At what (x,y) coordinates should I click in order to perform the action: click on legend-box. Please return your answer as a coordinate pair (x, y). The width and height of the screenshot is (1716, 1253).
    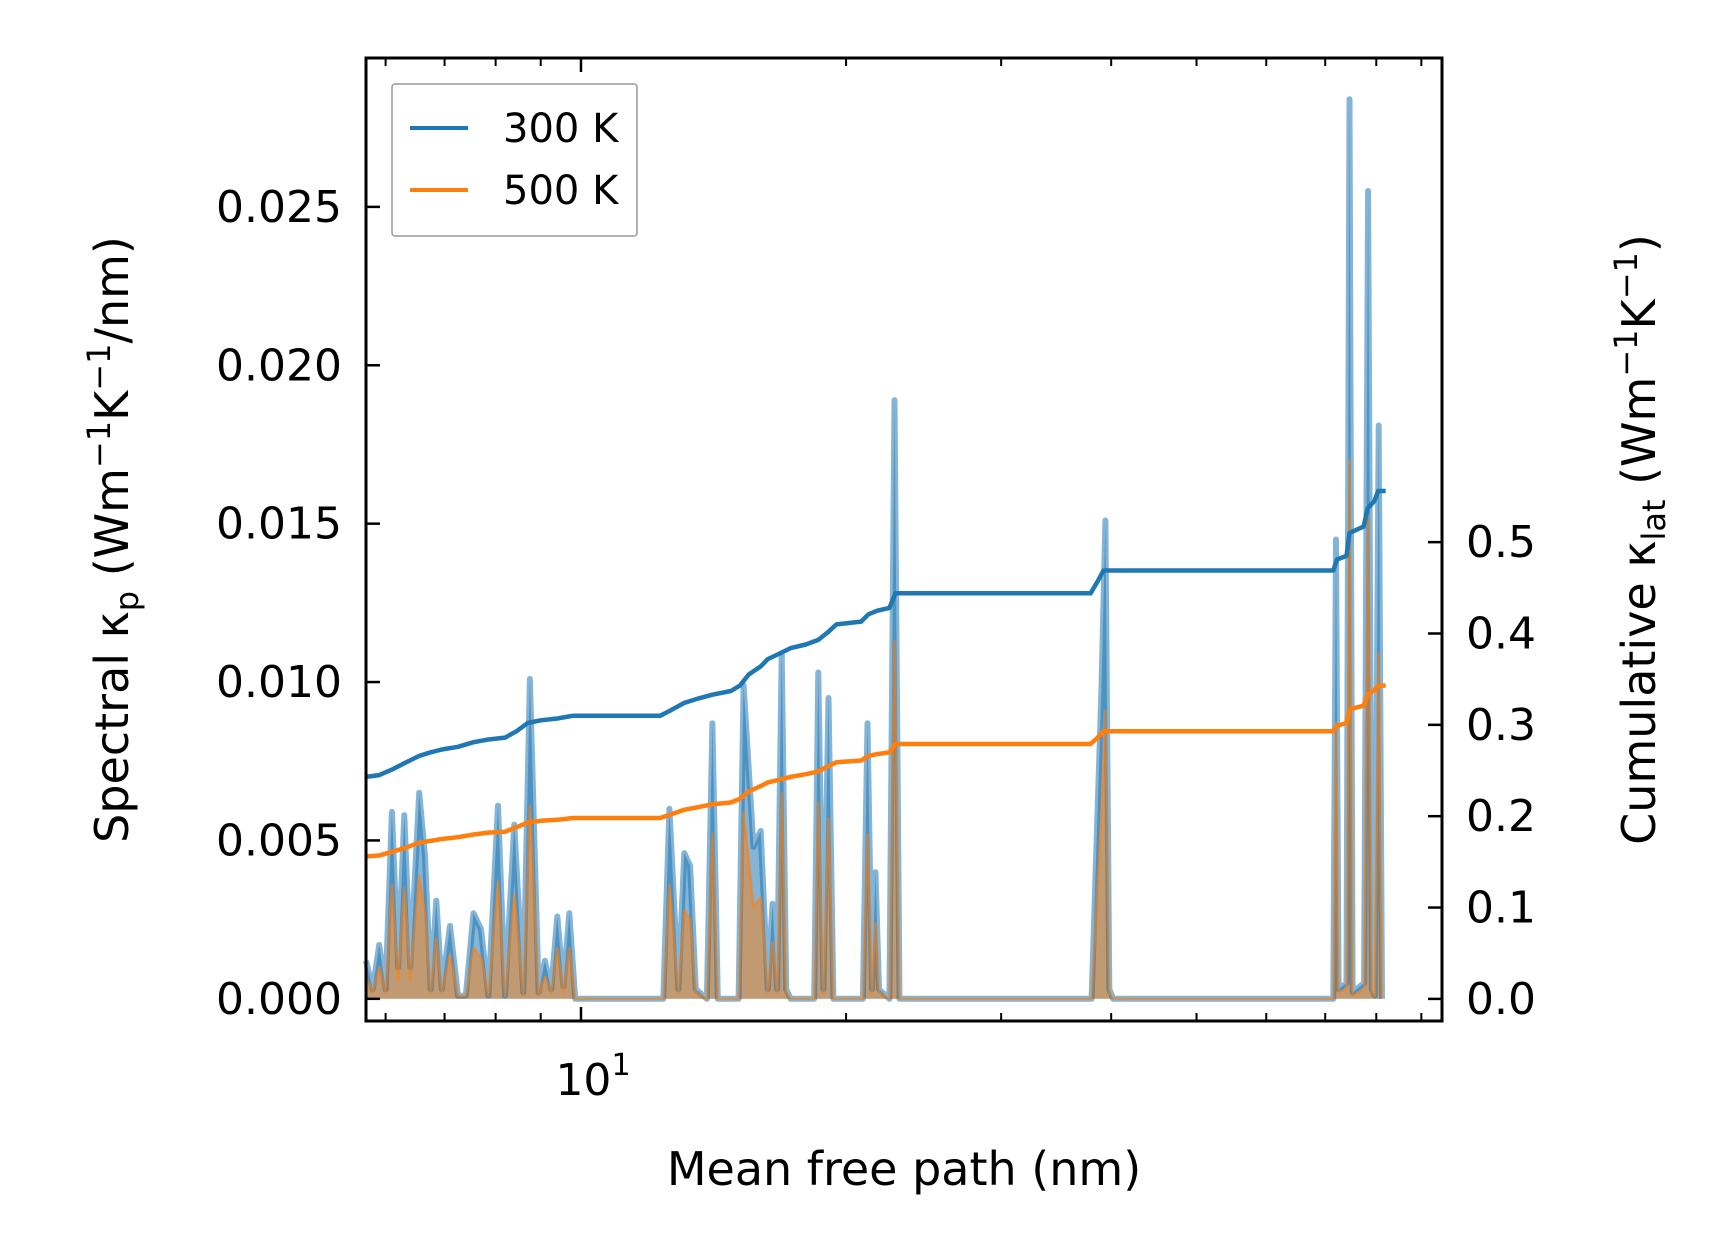
    Looking at the image, I should click on (514, 160).